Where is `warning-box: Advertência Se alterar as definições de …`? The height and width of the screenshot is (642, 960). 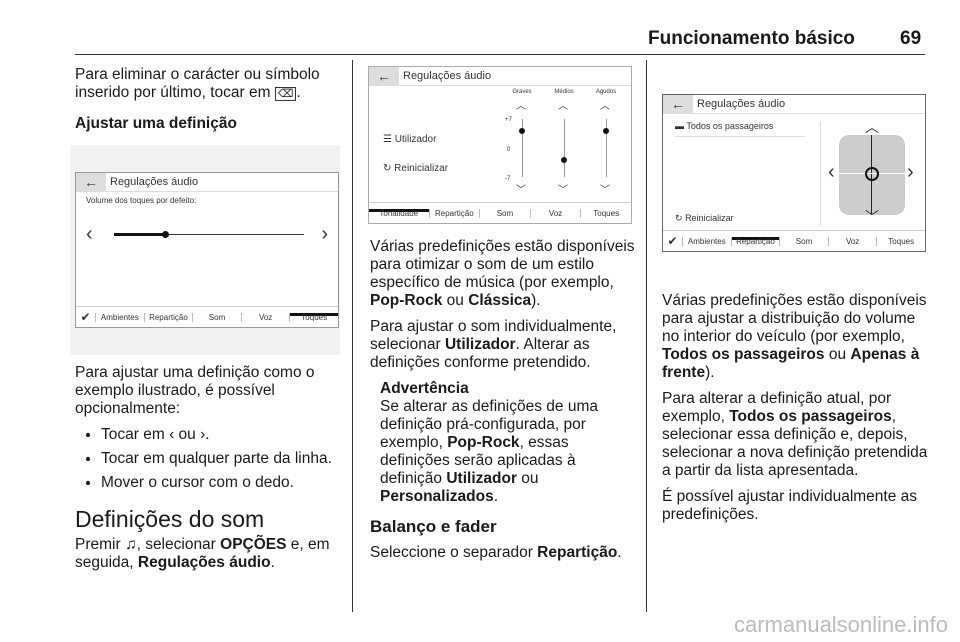 warning-box: Advertência Se alterar as definições de … is located at coordinates (489, 442).